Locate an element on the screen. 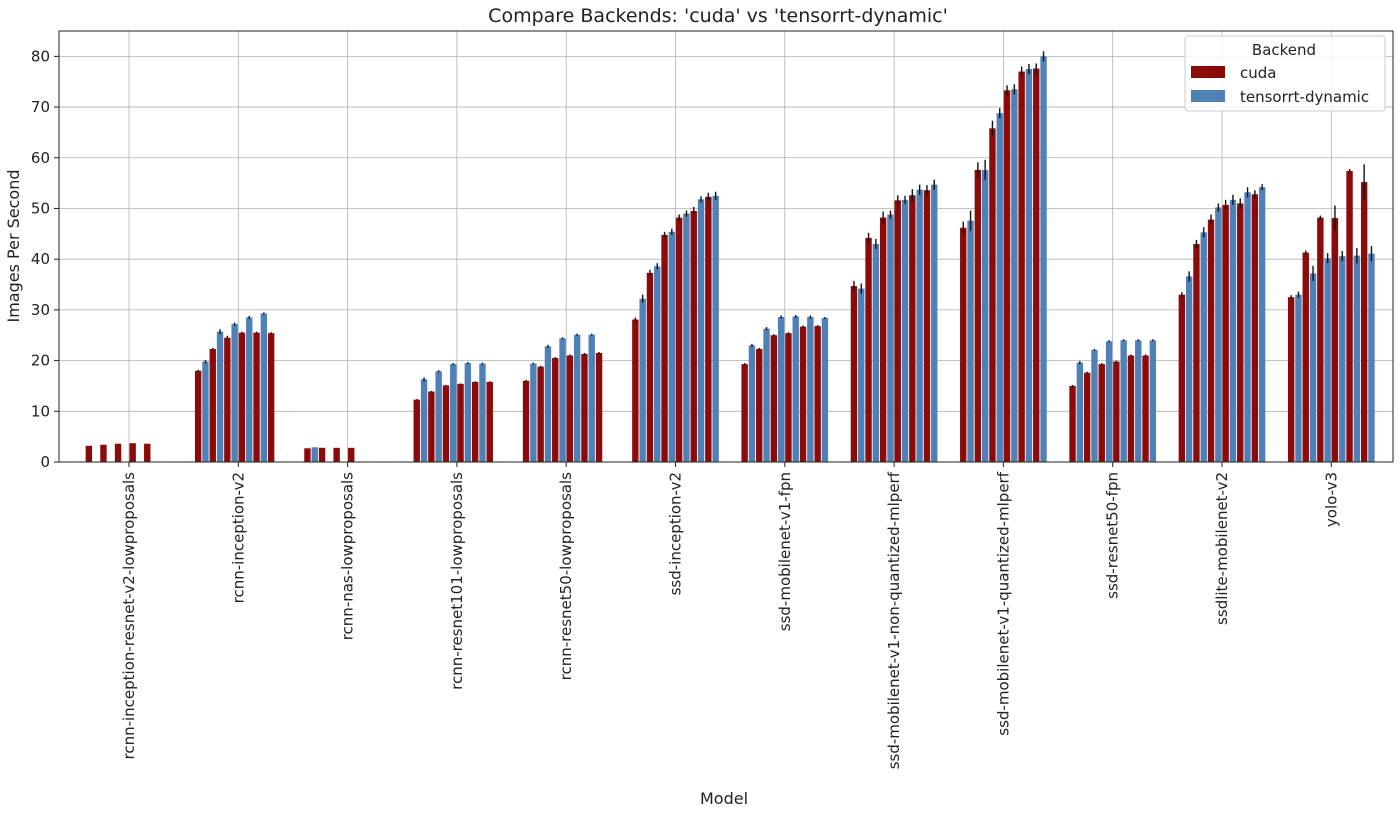 The image size is (1400, 818). y-tick-label: 20 is located at coordinates (40, 361).